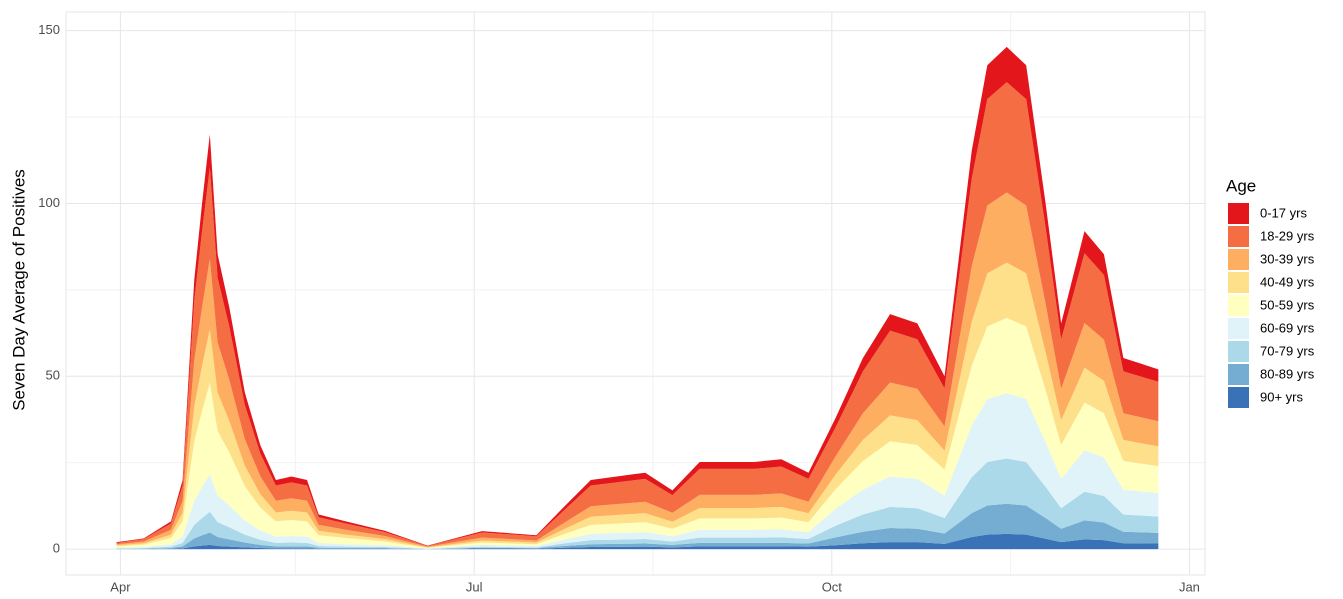 The image size is (1343, 599). I want to click on x-tick-label: Oct, so click(832, 586).